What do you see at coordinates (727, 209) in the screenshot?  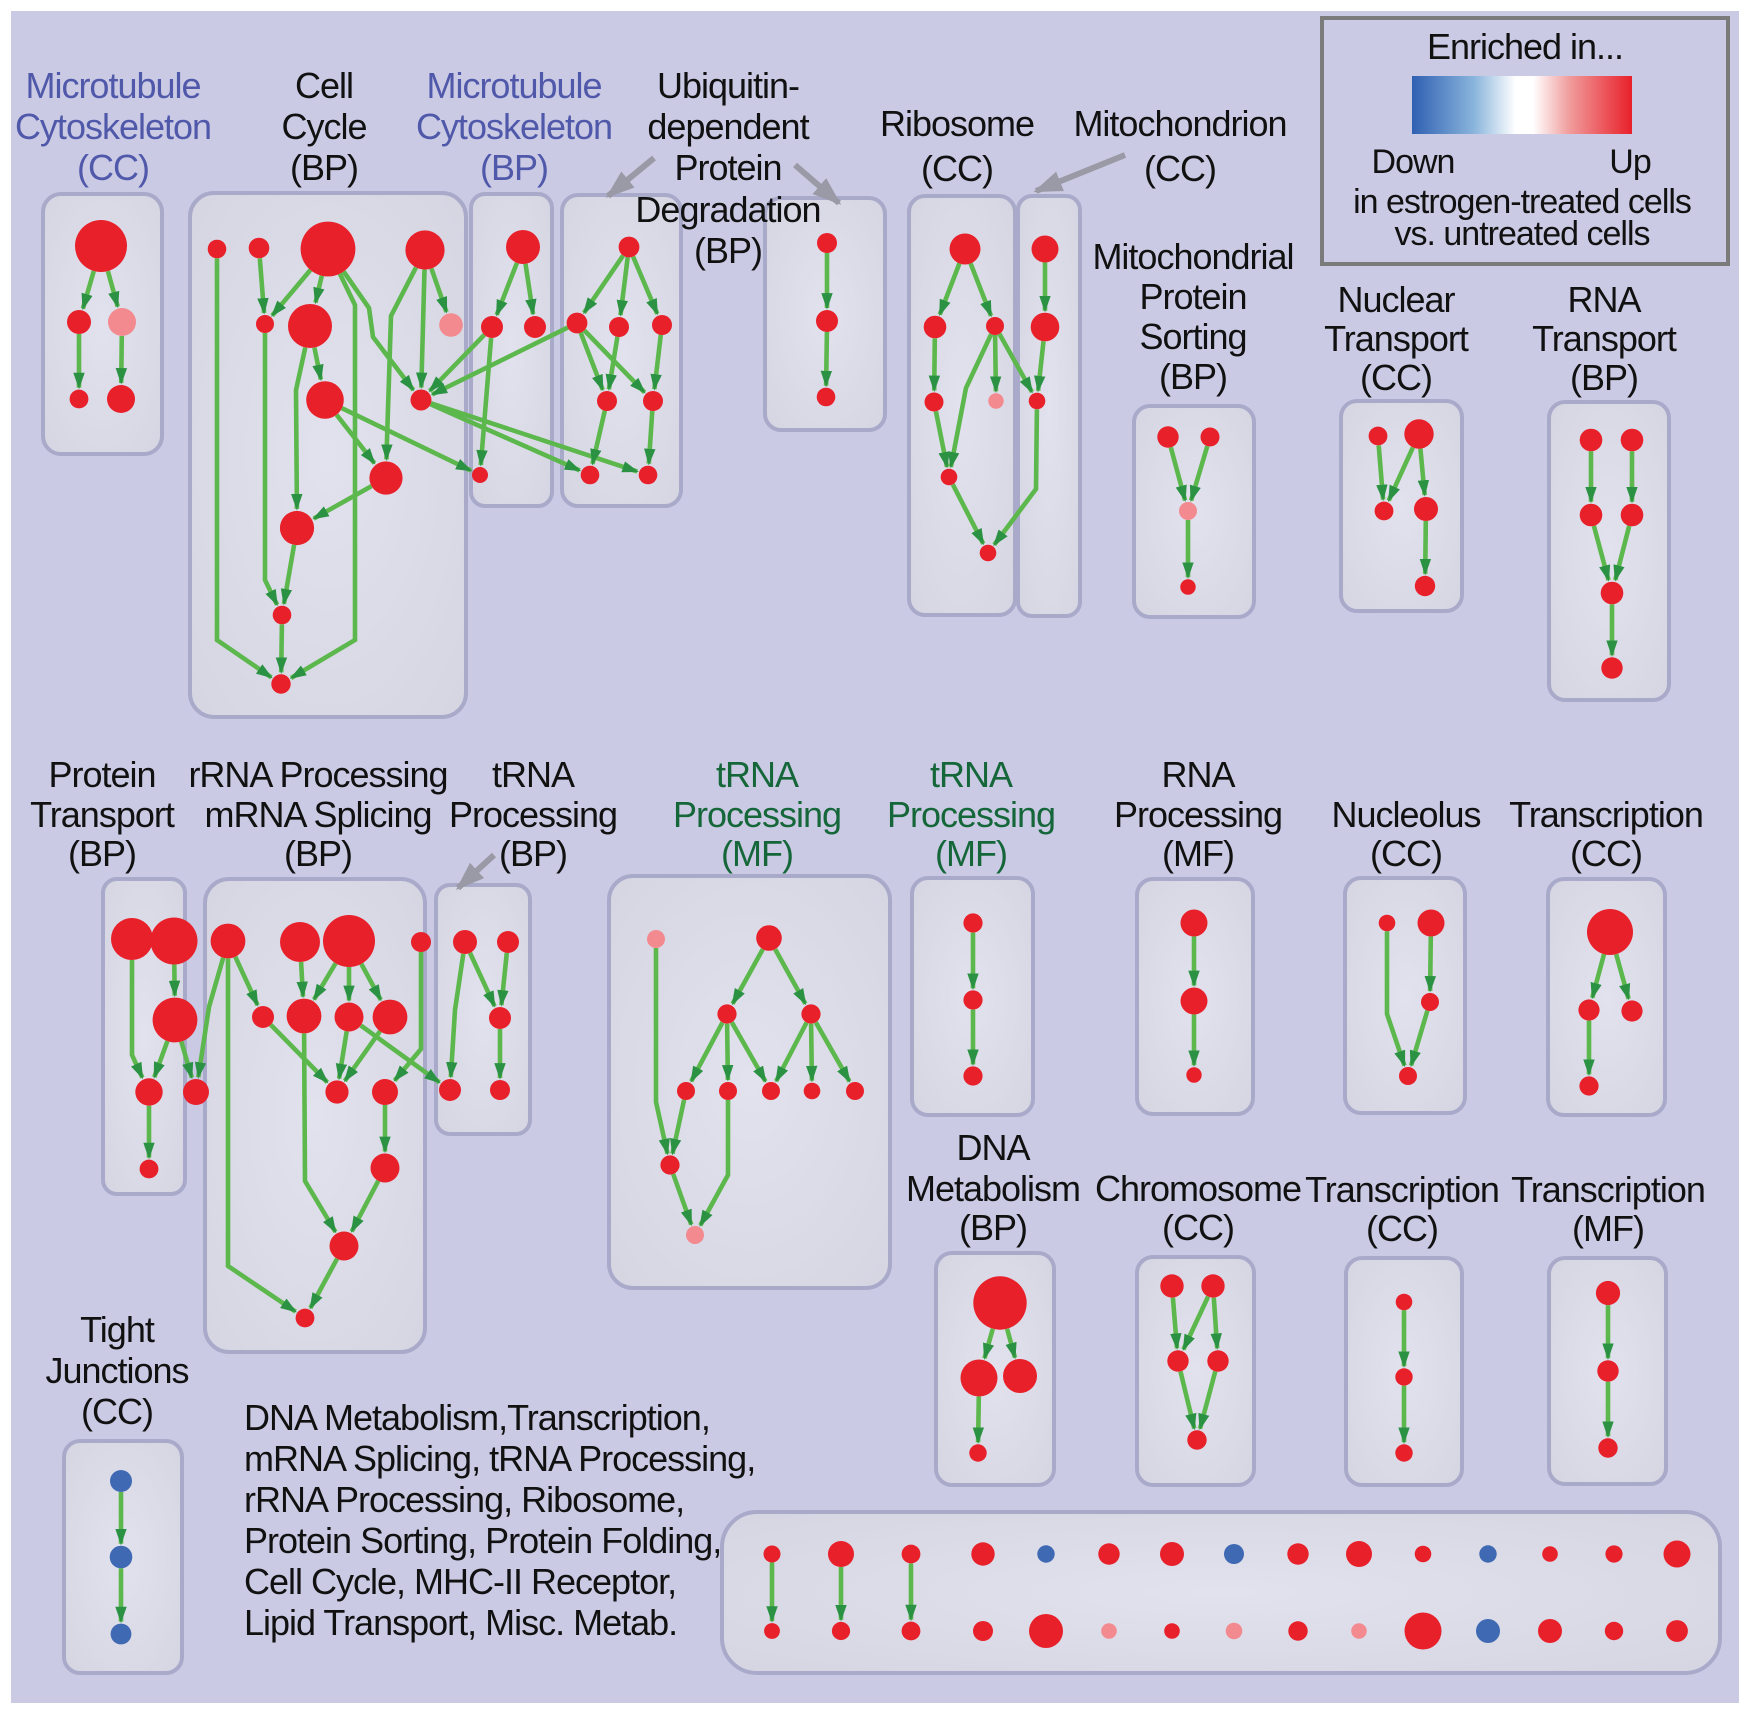 I see `svg-text: Degradation` at bounding box center [727, 209].